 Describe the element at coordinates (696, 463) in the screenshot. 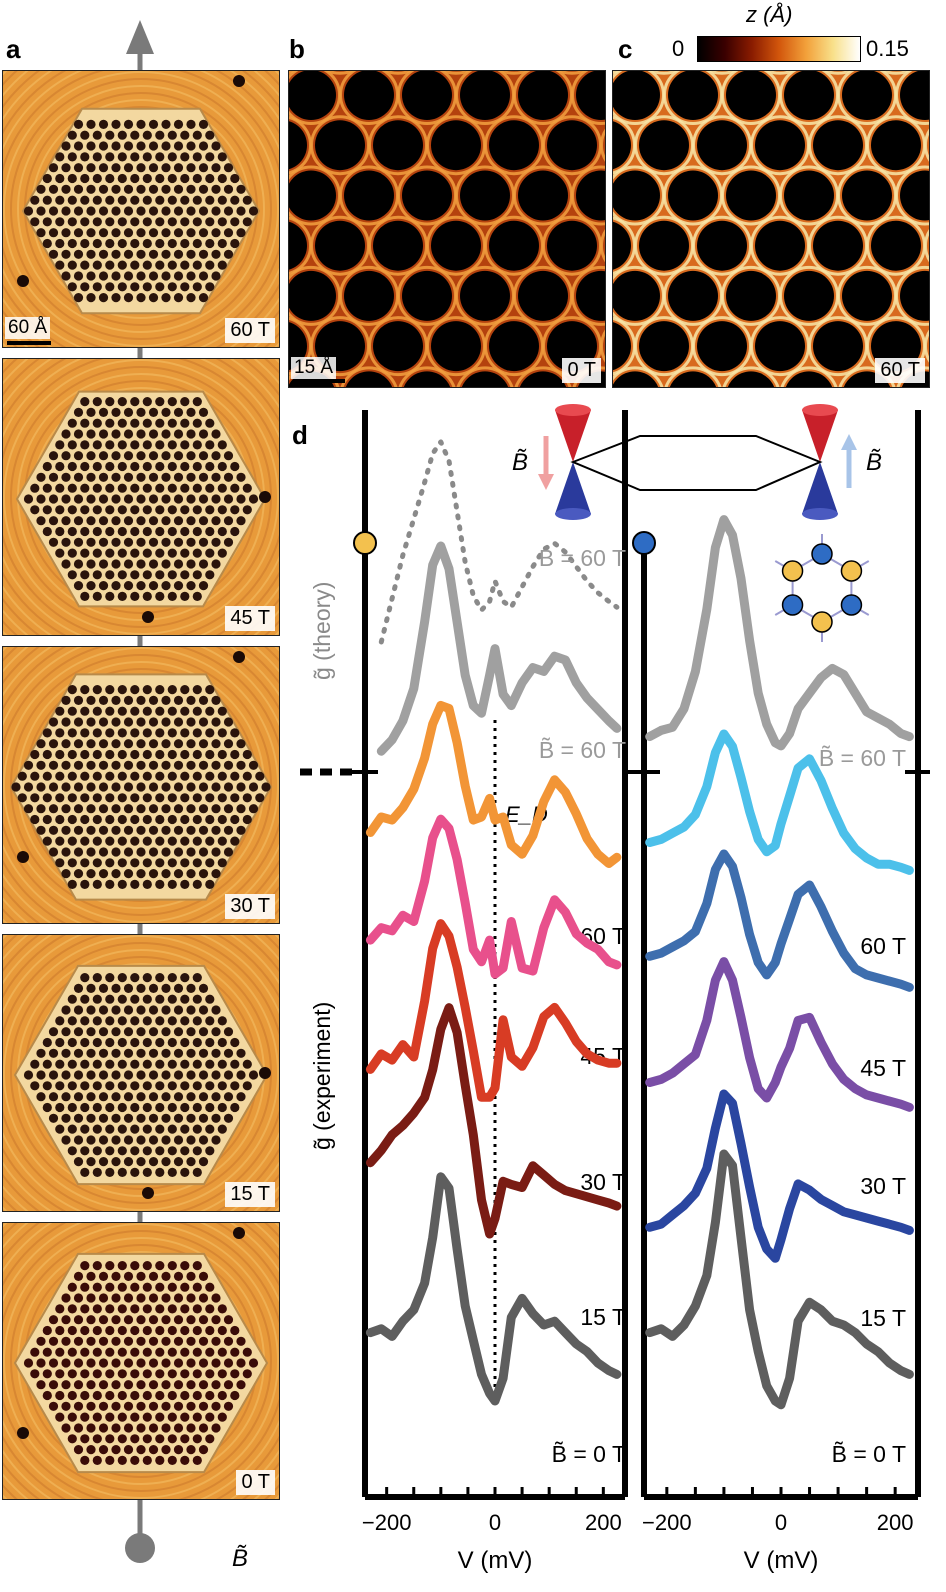

I see `brillouin-zone-hexagon` at that location.